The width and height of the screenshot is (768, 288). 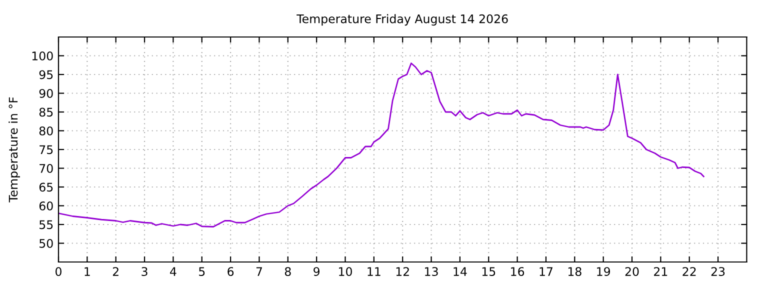 I want to click on x-tick-label: 0, so click(x=59, y=271).